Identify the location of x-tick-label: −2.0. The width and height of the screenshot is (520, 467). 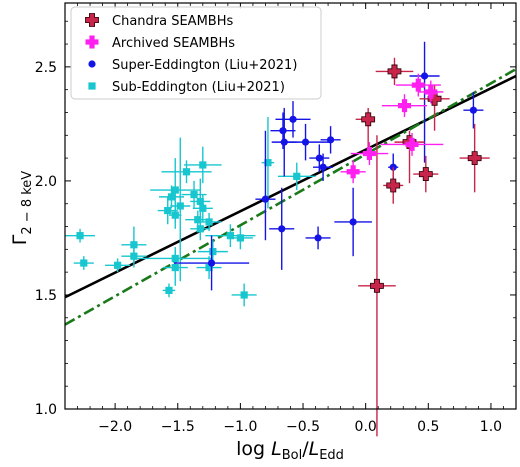
(115, 427).